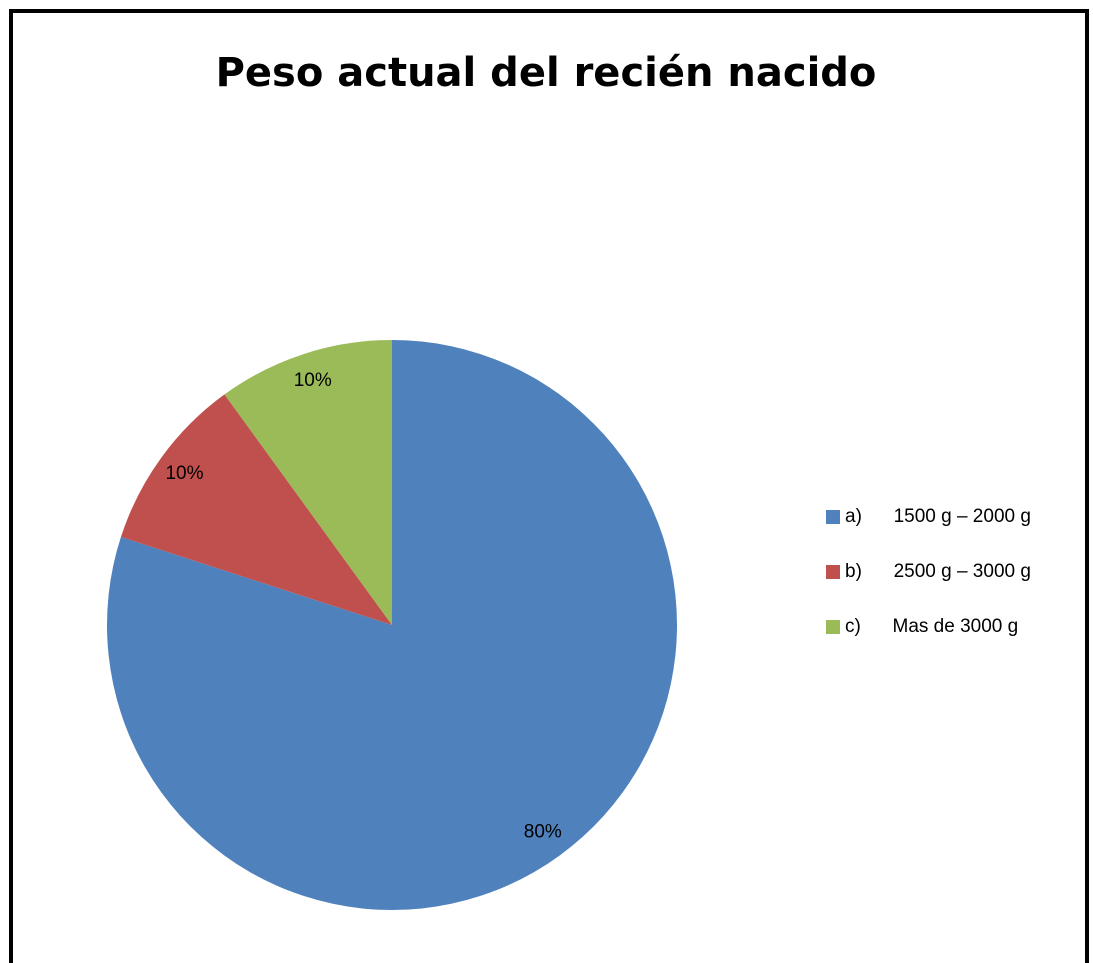  Describe the element at coordinates (546, 73) in the screenshot. I see `chart-title: Peso actual del recién nacido` at that location.